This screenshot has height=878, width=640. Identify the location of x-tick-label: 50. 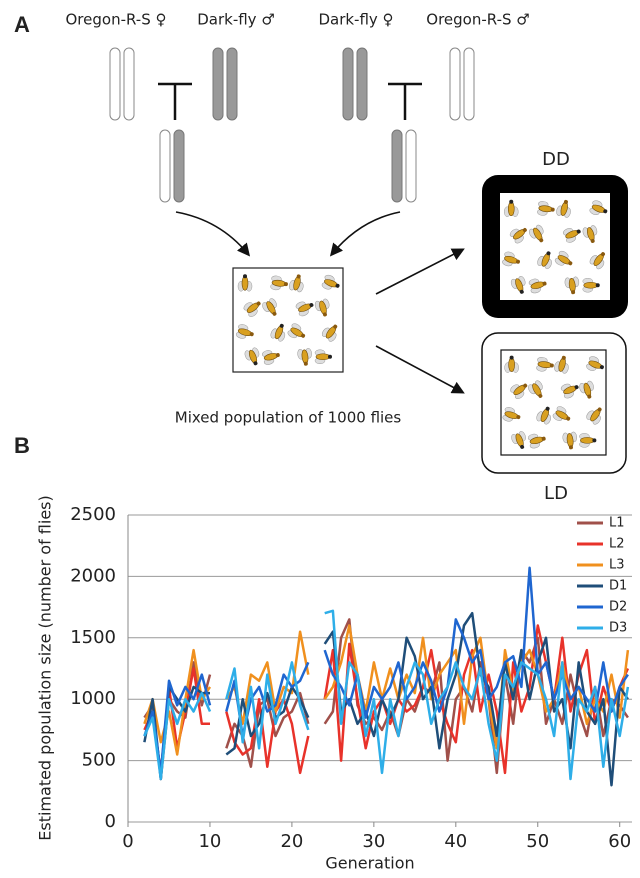
(537, 841).